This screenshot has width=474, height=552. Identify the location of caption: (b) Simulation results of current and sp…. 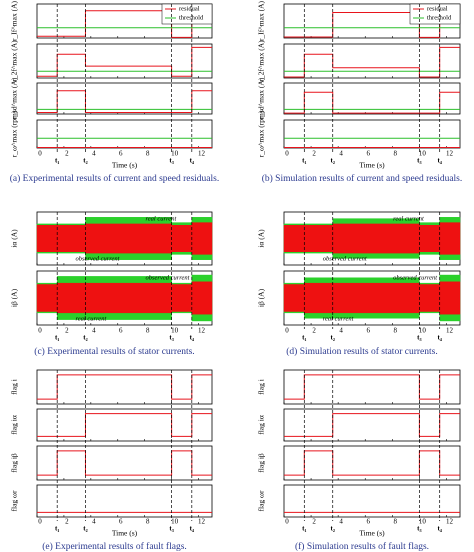
(362, 179).